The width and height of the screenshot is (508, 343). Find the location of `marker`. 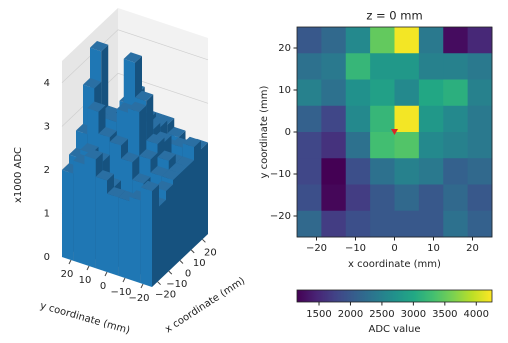

marker is located at coordinates (394, 132).